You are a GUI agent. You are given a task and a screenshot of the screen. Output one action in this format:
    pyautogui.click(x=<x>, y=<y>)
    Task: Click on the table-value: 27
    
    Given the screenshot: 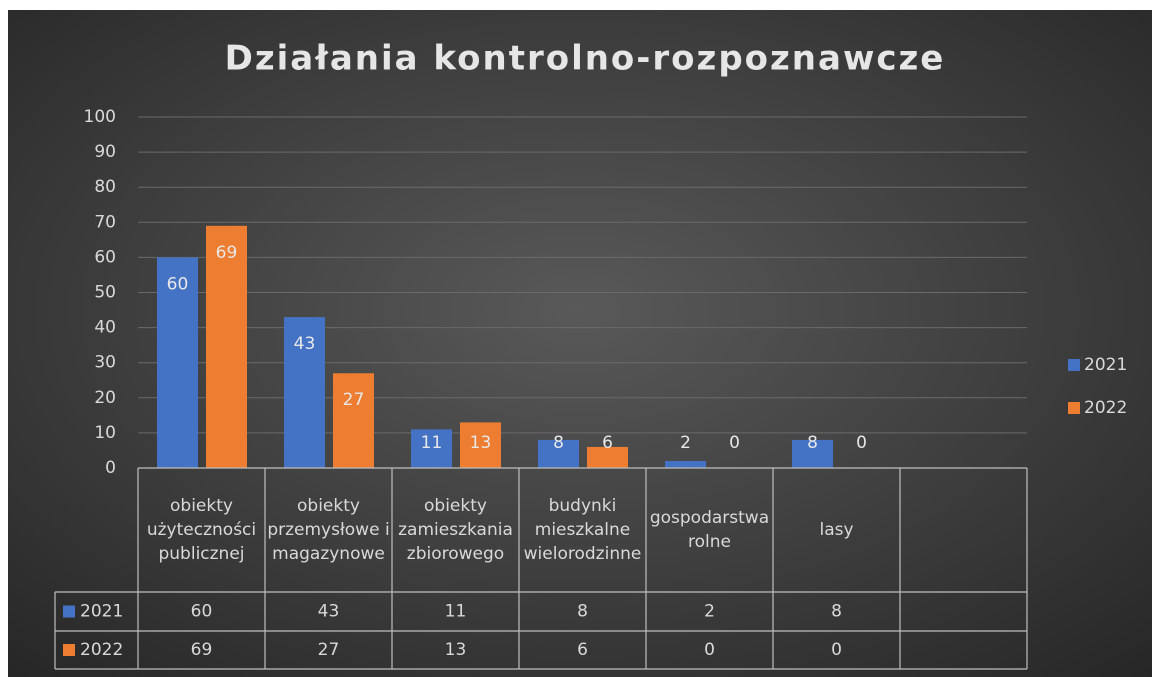 What is the action you would take?
    pyautogui.click(x=329, y=650)
    